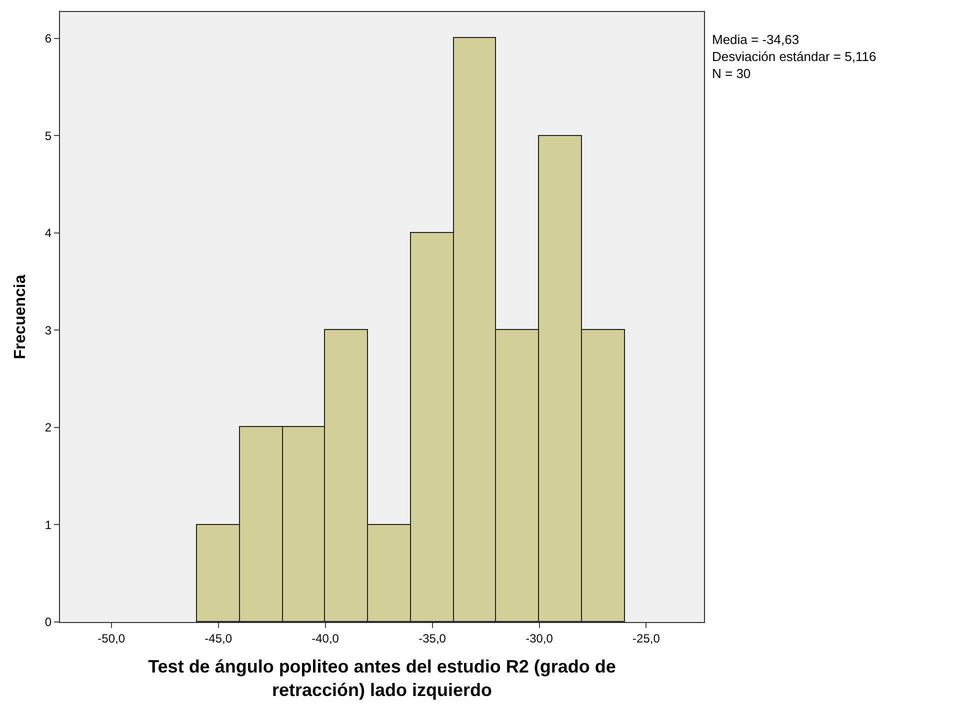  Describe the element at coordinates (794, 56) in the screenshot. I see `text: Desviación estándar = 5,116` at that location.